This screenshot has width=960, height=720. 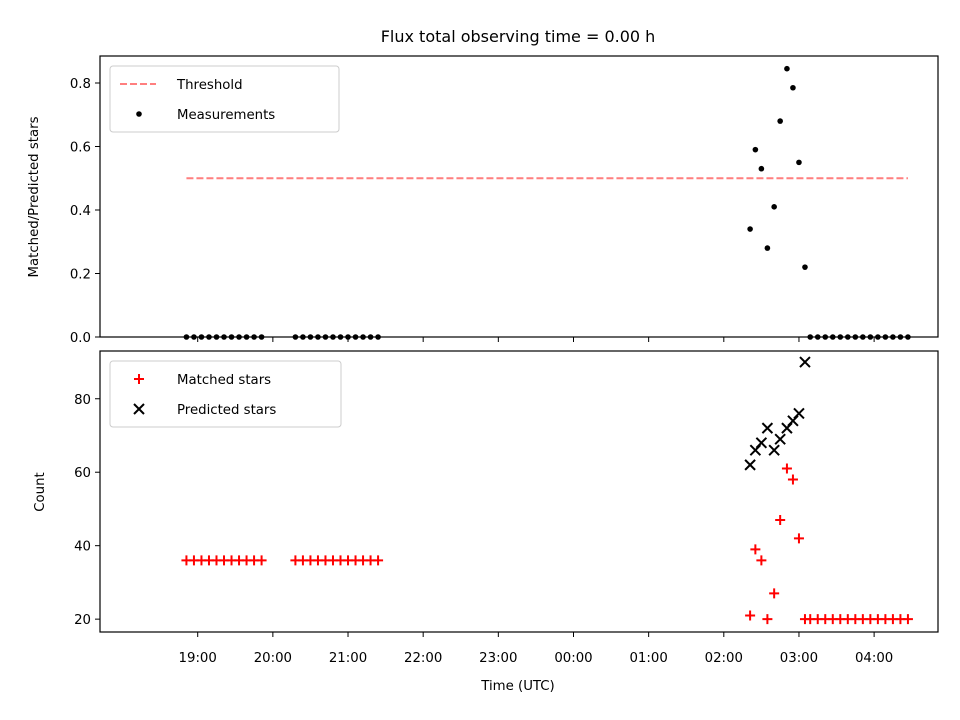 I want to click on top-legend-label: Measurements, so click(x=226, y=115).